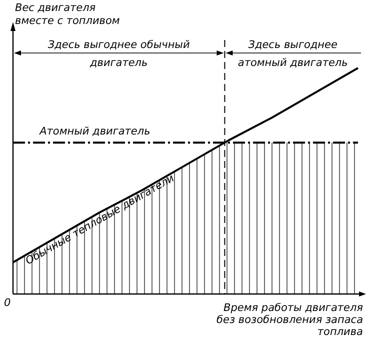 The height and width of the screenshot is (341, 367). Describe the element at coordinates (289, 320) in the screenshot. I see `x-axis-title: Время работы двигателя без возобновления запаса топлива` at that location.